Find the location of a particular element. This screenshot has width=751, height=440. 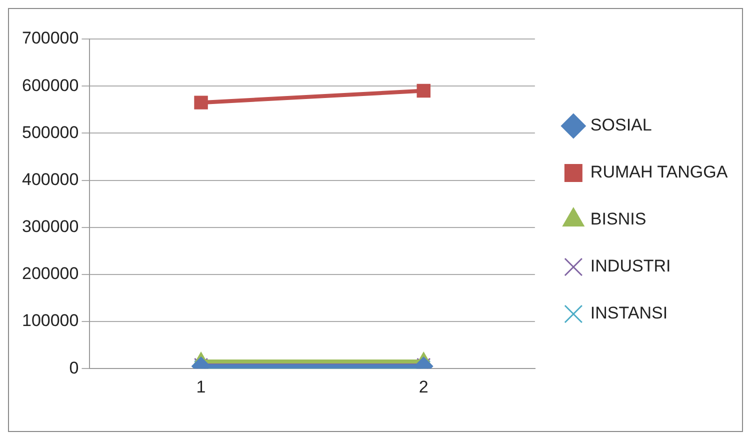

y-tick-label: 600000 is located at coordinates (50, 85).